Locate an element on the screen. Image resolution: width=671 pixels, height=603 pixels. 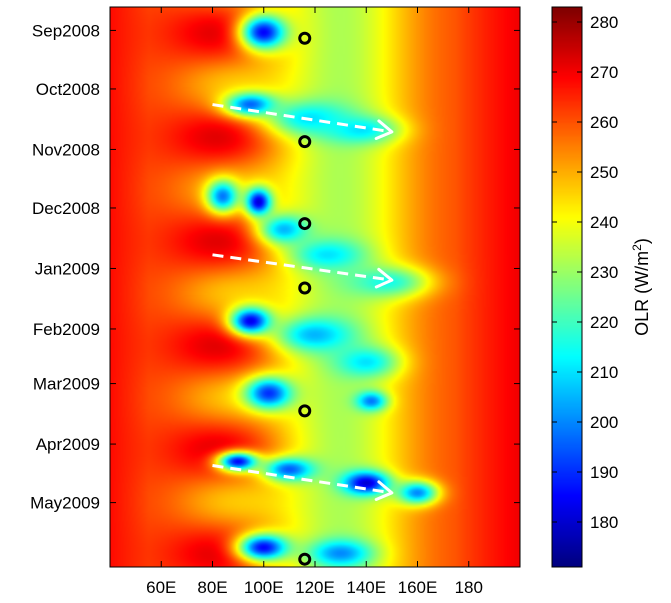
y-tick-label: Sep2008 is located at coordinates (66, 30).